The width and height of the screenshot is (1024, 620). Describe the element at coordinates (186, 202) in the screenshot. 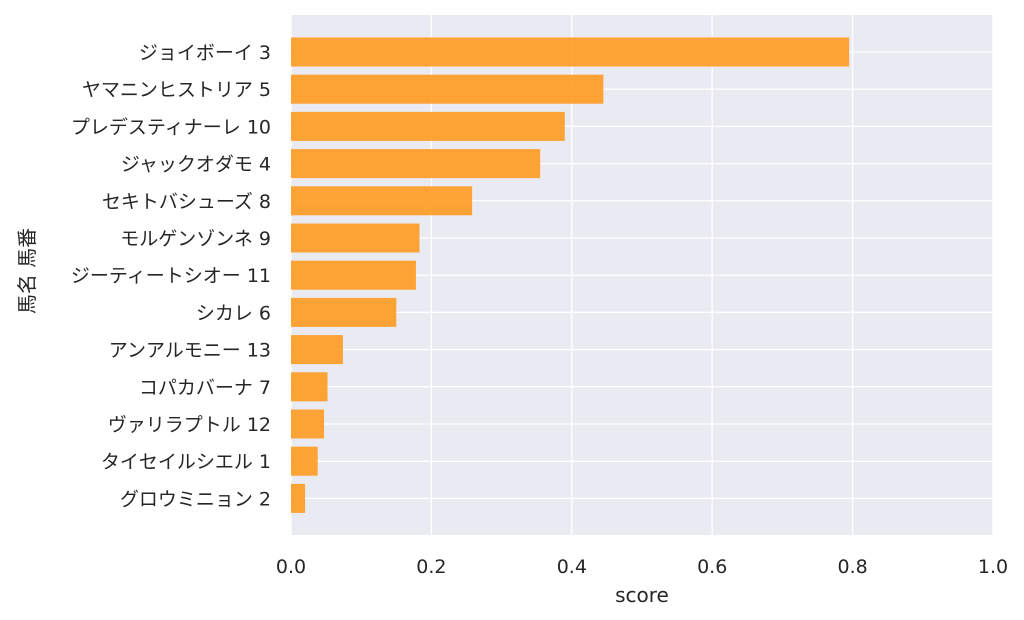

I see `y-tick-label: セキトバシューズ 8` at that location.